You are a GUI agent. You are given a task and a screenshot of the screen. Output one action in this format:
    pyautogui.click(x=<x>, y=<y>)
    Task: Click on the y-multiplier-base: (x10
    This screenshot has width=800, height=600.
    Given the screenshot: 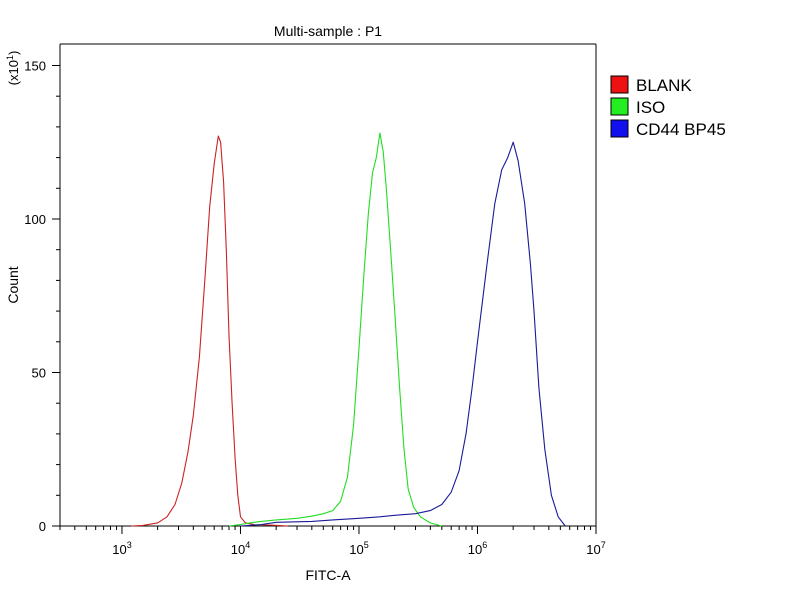 What is the action you would take?
    pyautogui.click(x=13, y=72)
    